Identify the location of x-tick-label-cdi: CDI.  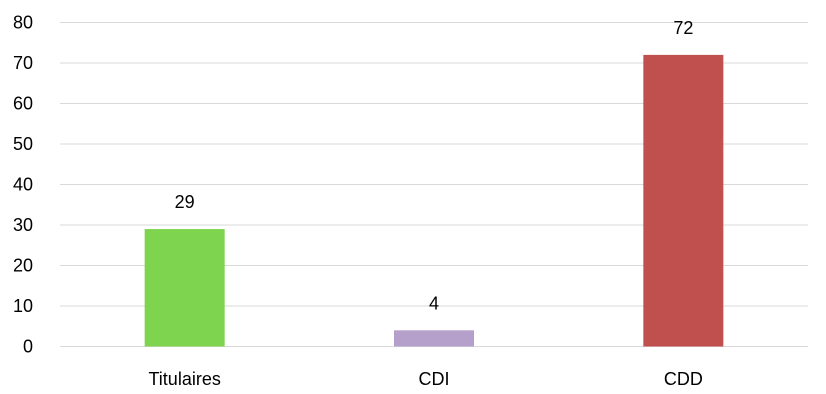
(434, 379).